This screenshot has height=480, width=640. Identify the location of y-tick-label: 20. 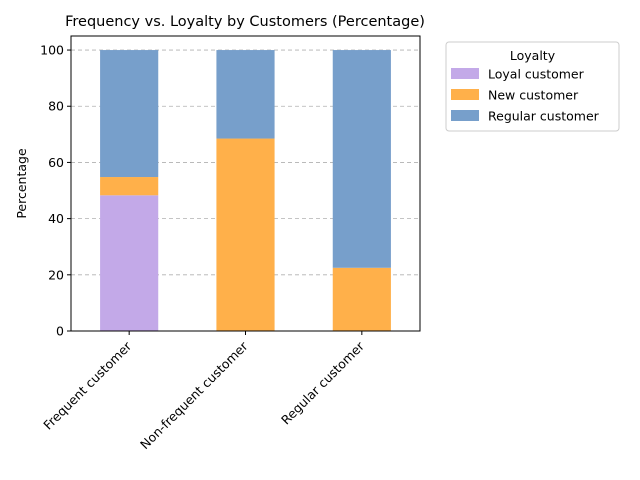
(56, 274).